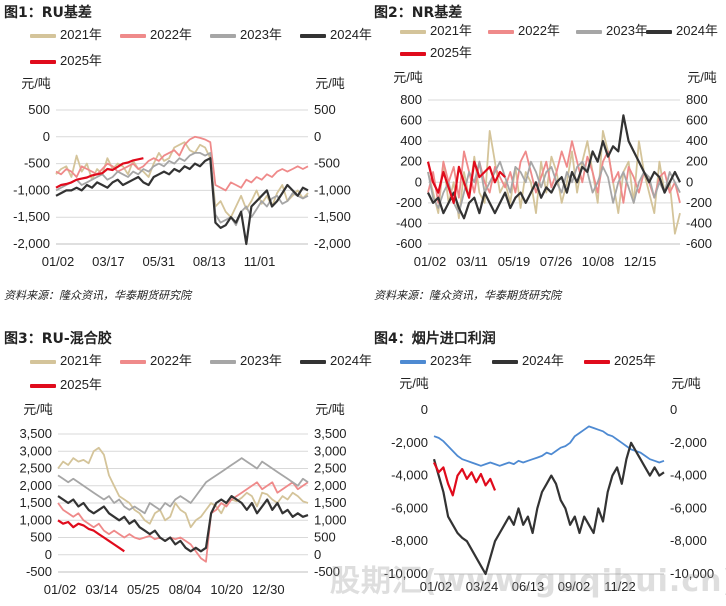 The width and height of the screenshot is (726, 606). What do you see at coordinates (409, 202) in the screenshot?
I see `y-tick-label-left: -200` at bounding box center [409, 202].